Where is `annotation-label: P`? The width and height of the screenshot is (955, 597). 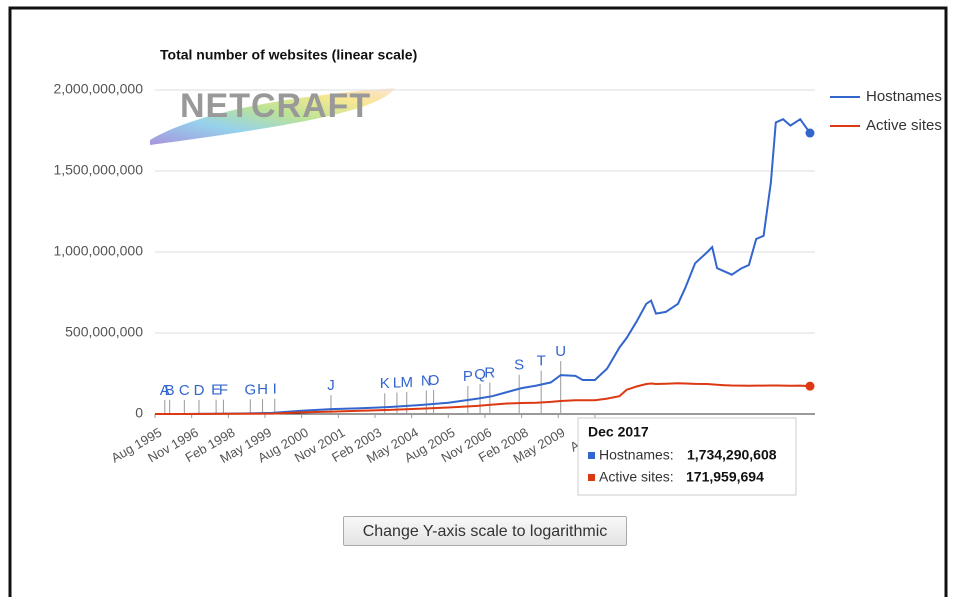 annotation-label: P is located at coordinates (468, 376).